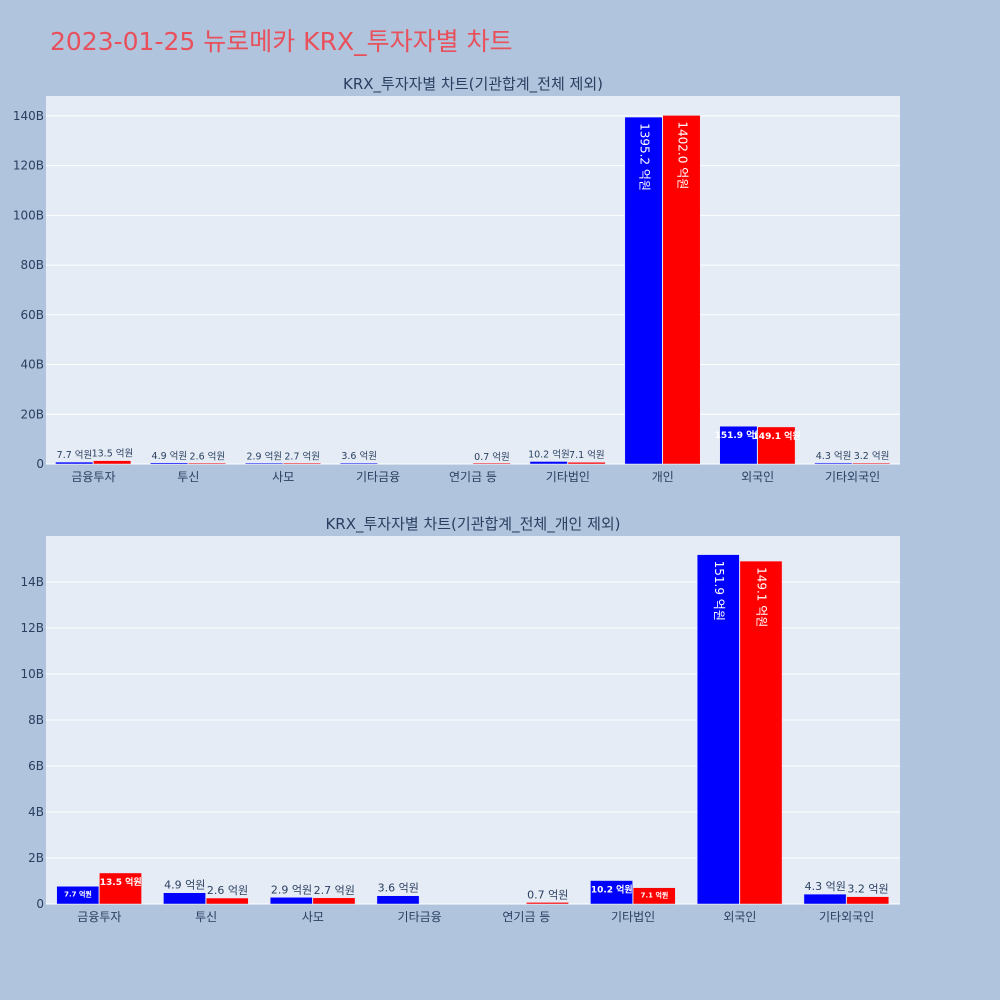 The height and width of the screenshot is (1000, 1000). What do you see at coordinates (472, 524) in the screenshot?
I see `chart-title: KRX_투자자별 차트(기관합계_전체_개인 제외)` at bounding box center [472, 524].